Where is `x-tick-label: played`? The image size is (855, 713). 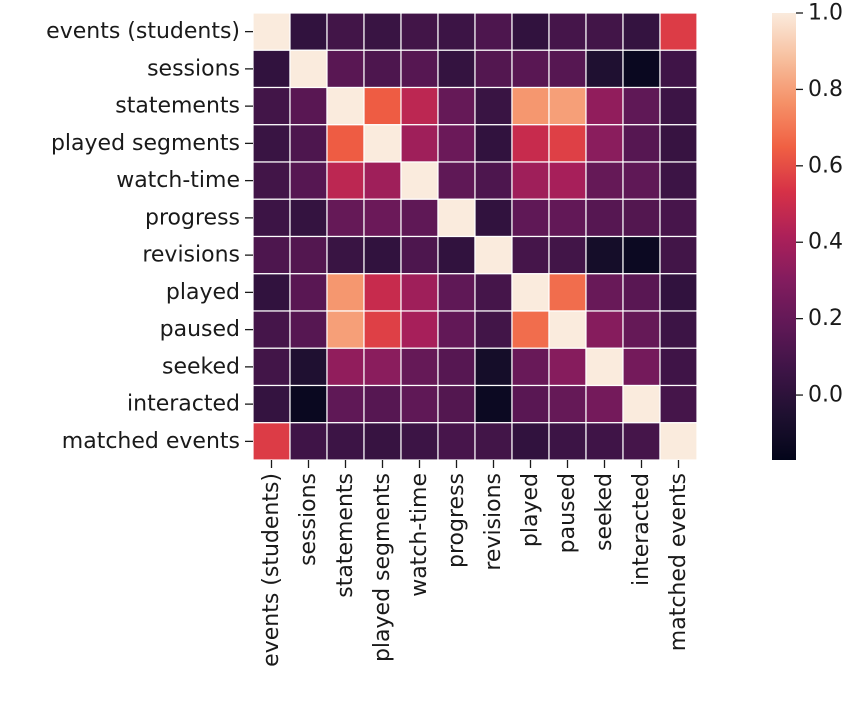
x-tick-label: played is located at coordinates (530, 510).